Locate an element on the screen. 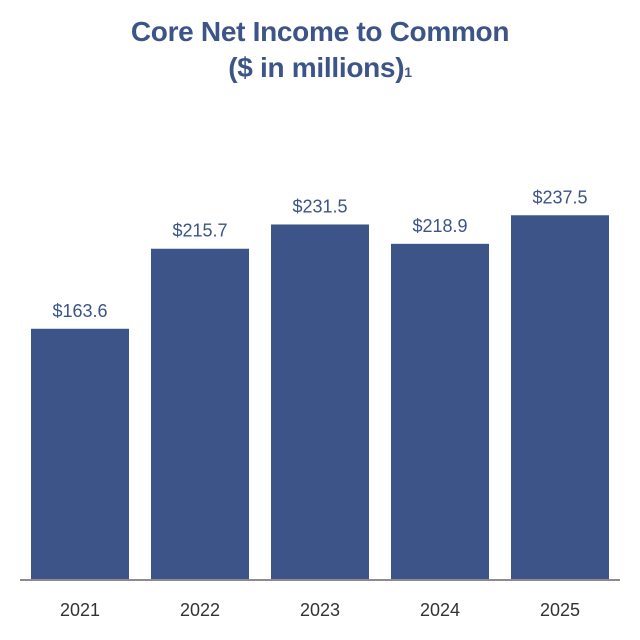 This screenshot has width=640, height=640. bar-2021 is located at coordinates (80, 454).